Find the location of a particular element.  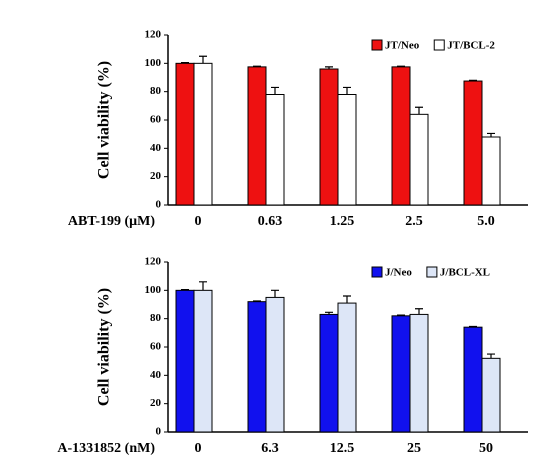

x-tick-label: 2.5 is located at coordinates (414, 221).